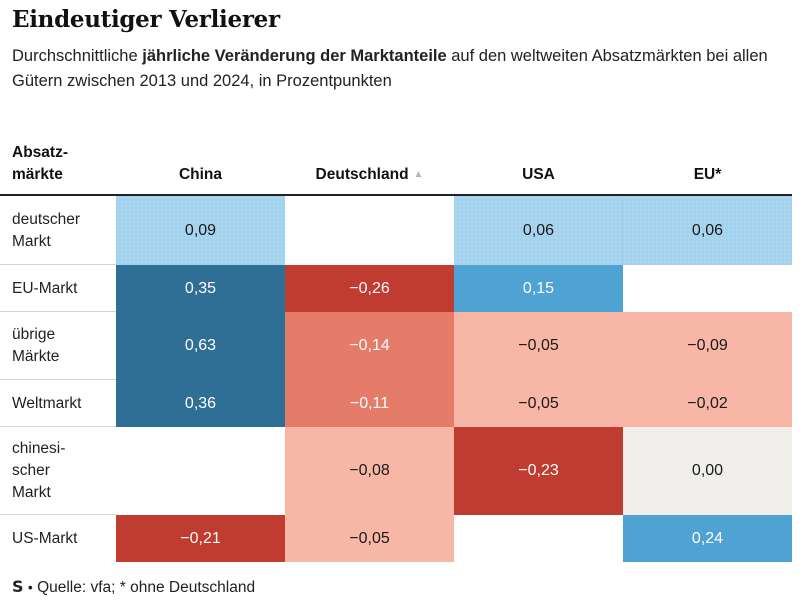 The image size is (809, 612). What do you see at coordinates (18, 586) in the screenshot?
I see `spiegel-logo: S` at bounding box center [18, 586].